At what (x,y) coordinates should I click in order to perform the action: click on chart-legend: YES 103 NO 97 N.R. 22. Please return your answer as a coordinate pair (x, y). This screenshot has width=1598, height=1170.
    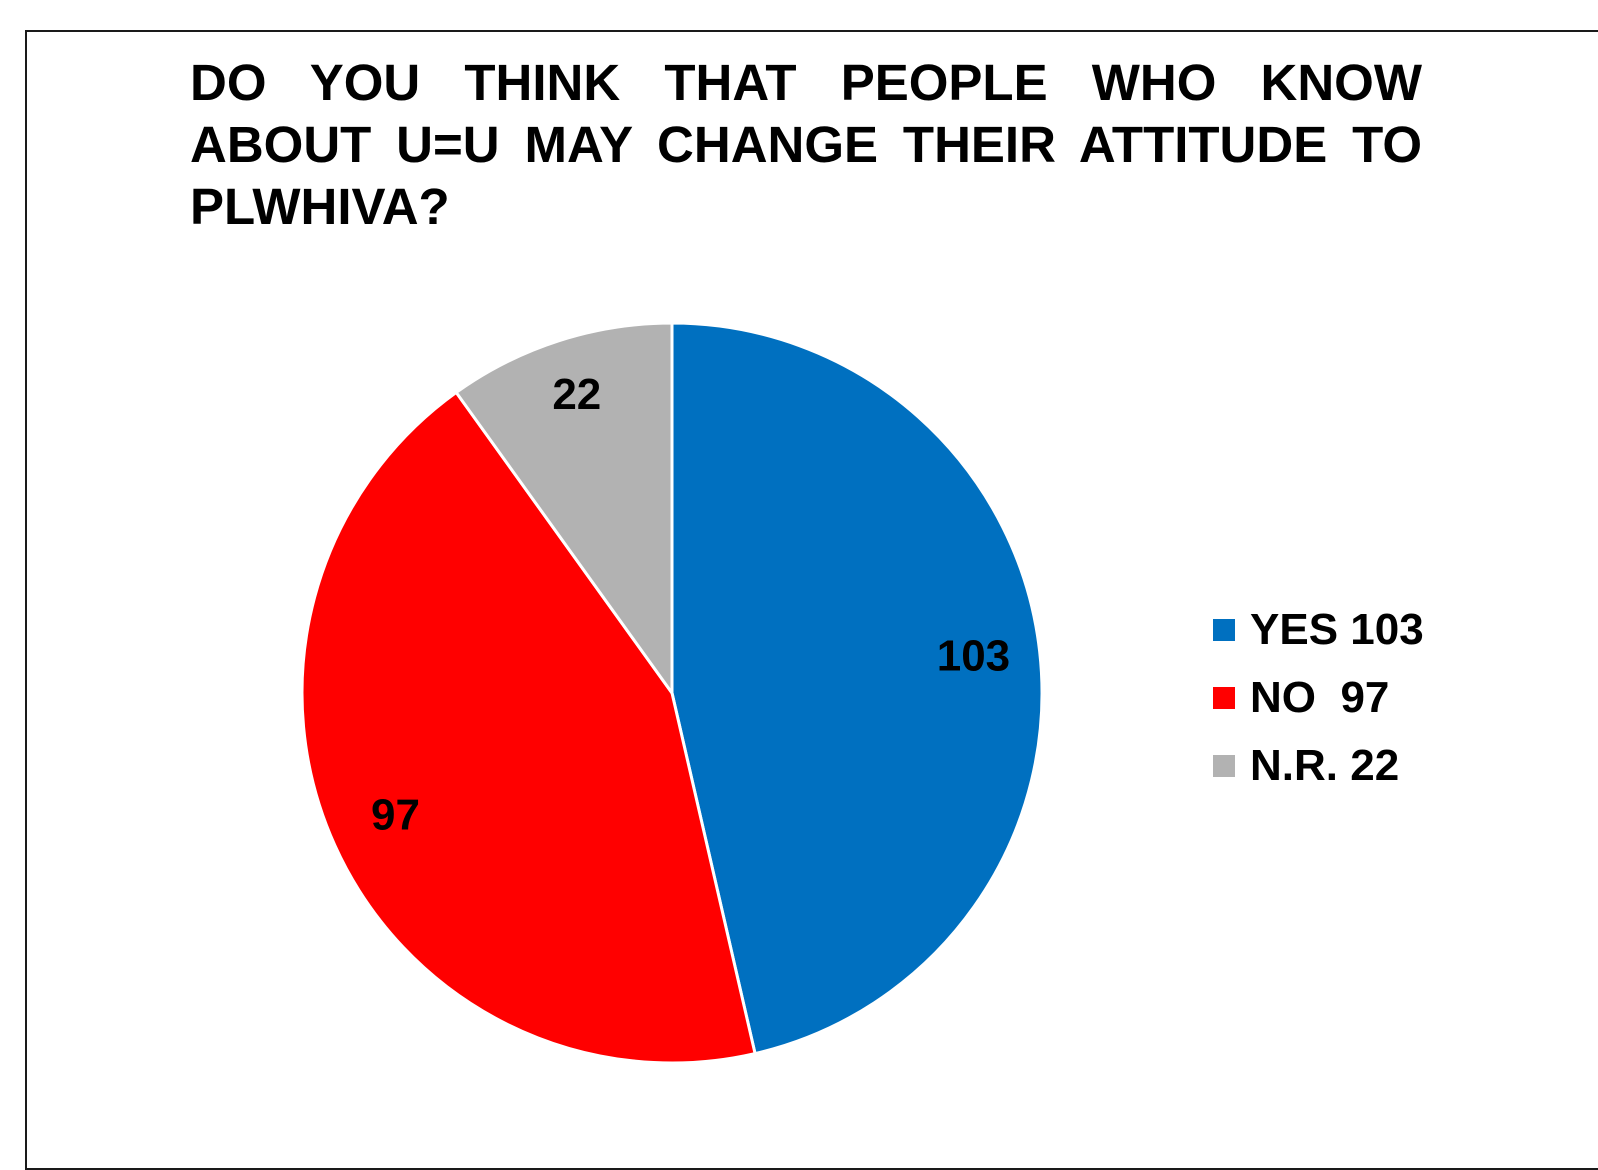
    Looking at the image, I should click on (1318, 698).